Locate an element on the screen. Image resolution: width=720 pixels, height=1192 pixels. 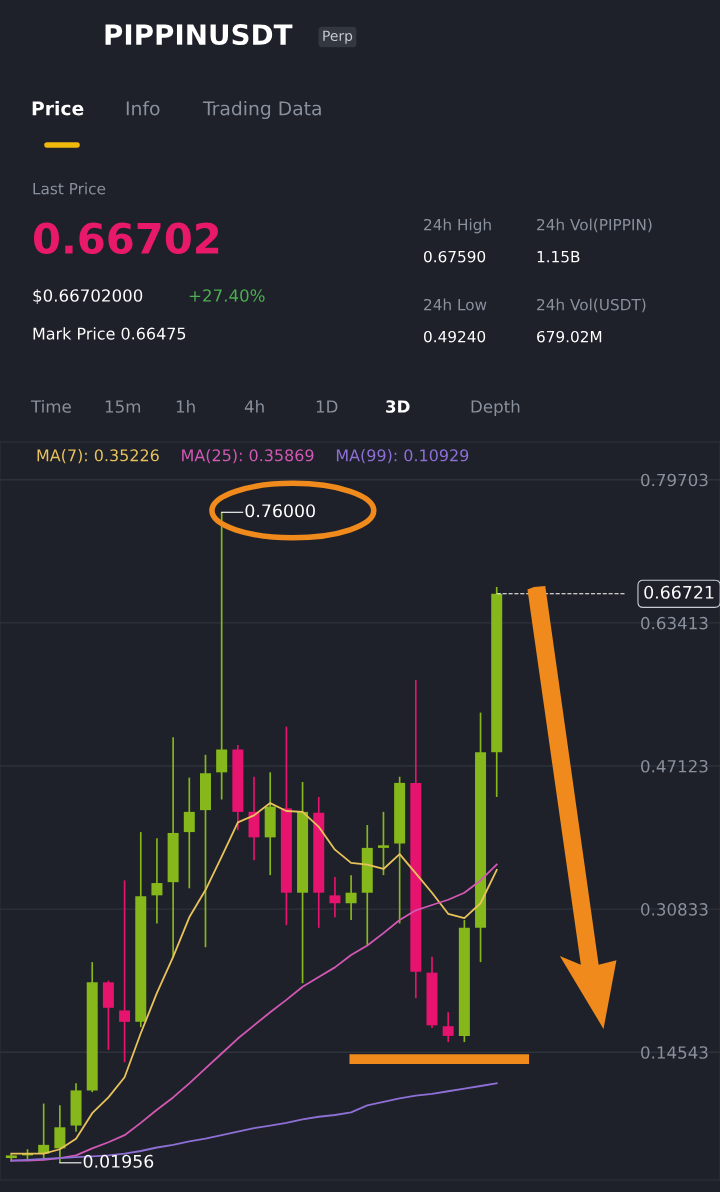
text: MA(25): 0.35869 is located at coordinates (248, 456).